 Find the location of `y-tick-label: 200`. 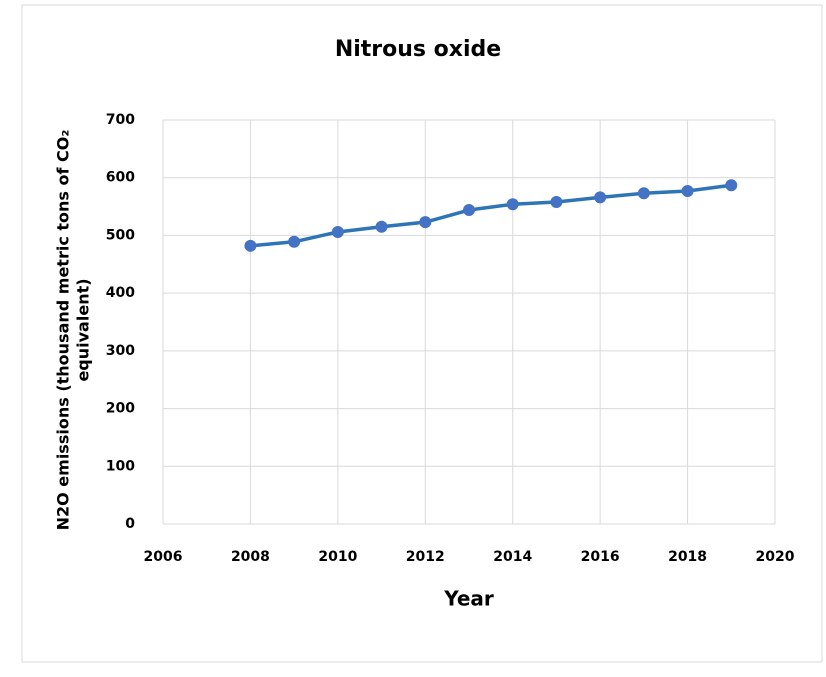

y-tick-label: 200 is located at coordinates (120, 409).